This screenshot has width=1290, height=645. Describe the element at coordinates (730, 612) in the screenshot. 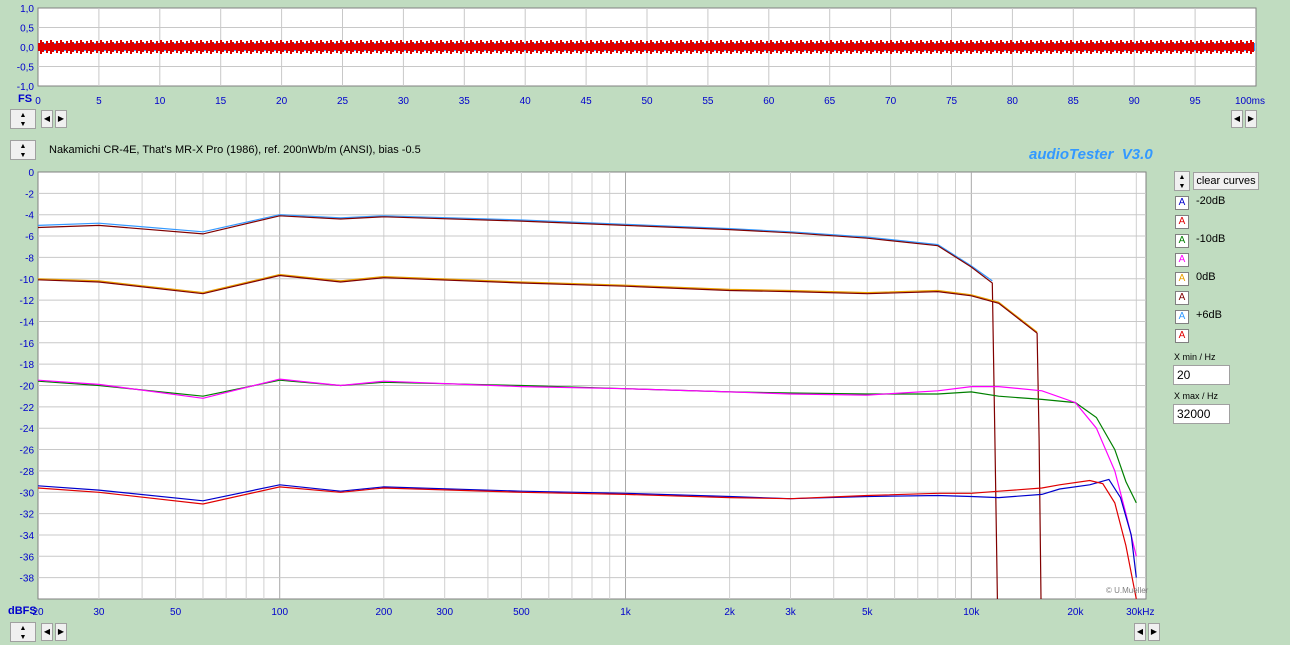

I see `frequency-x-tick: 2k` at that location.